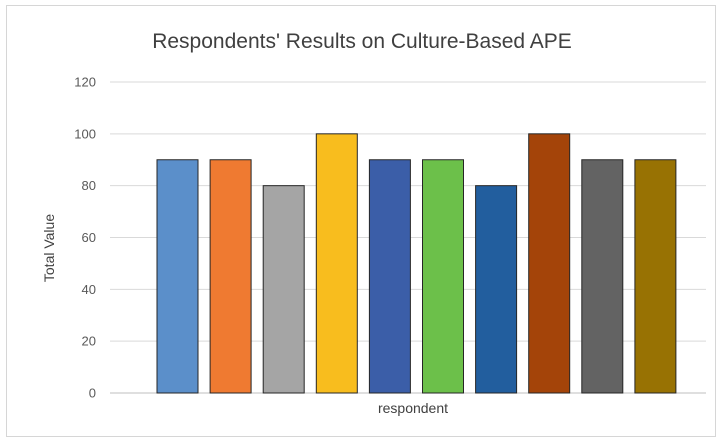 The height and width of the screenshot is (441, 724). What do you see at coordinates (85, 133) in the screenshot?
I see `y-tick-label: 100` at bounding box center [85, 133].